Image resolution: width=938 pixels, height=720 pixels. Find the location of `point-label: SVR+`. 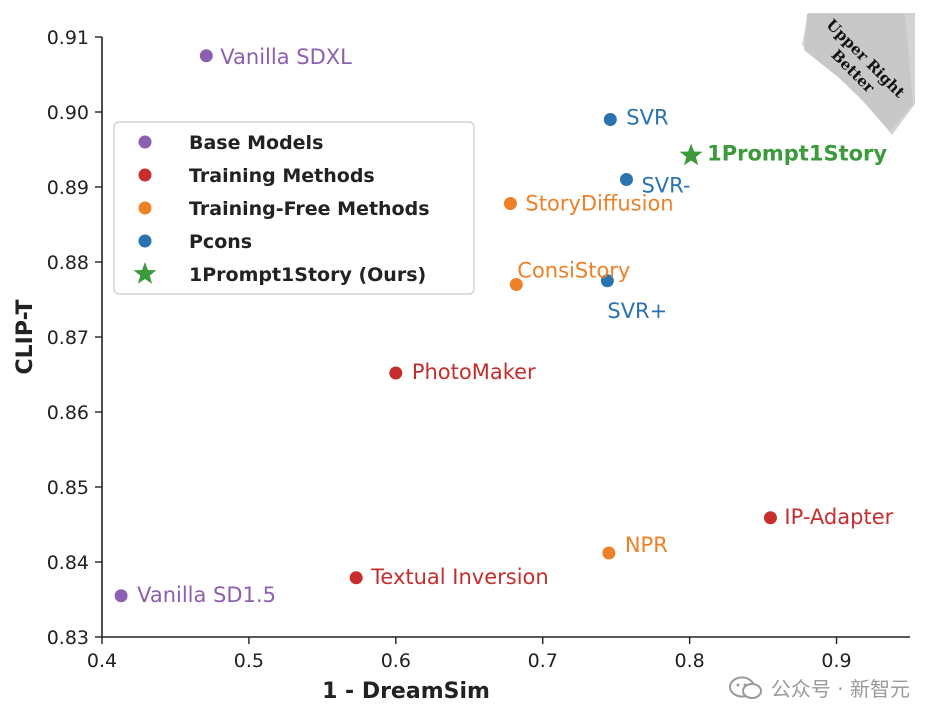

point-label: SVR+ is located at coordinates (637, 311).